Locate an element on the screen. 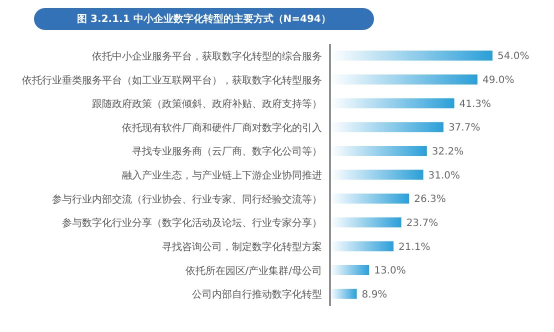 This screenshot has width=554, height=332. data-label: 37.7% is located at coordinates (464, 128).